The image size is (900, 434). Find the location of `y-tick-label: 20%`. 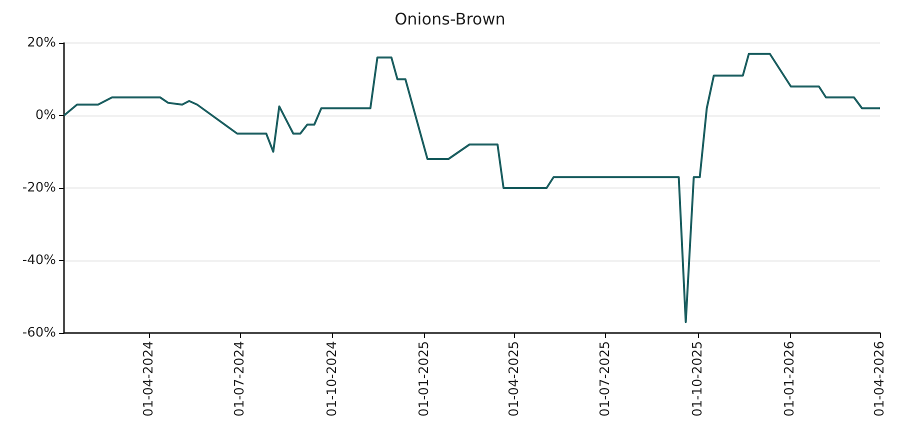

y-tick-label: 20% is located at coordinates (41, 43).